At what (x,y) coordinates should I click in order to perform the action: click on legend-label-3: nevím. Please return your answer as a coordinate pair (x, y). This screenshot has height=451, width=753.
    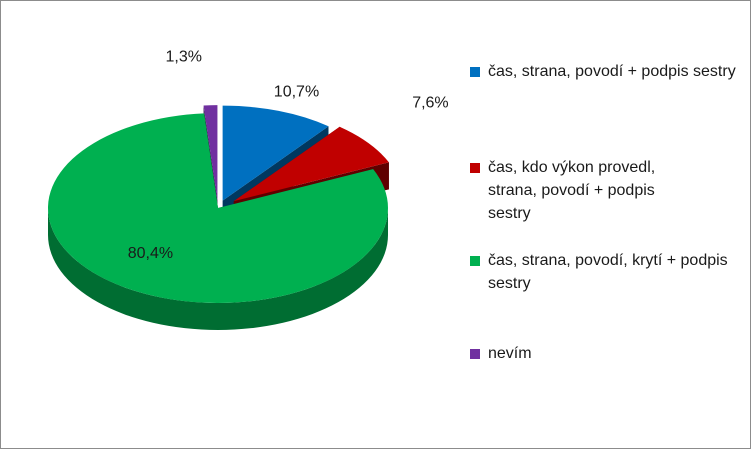
    Looking at the image, I should click on (510, 353).